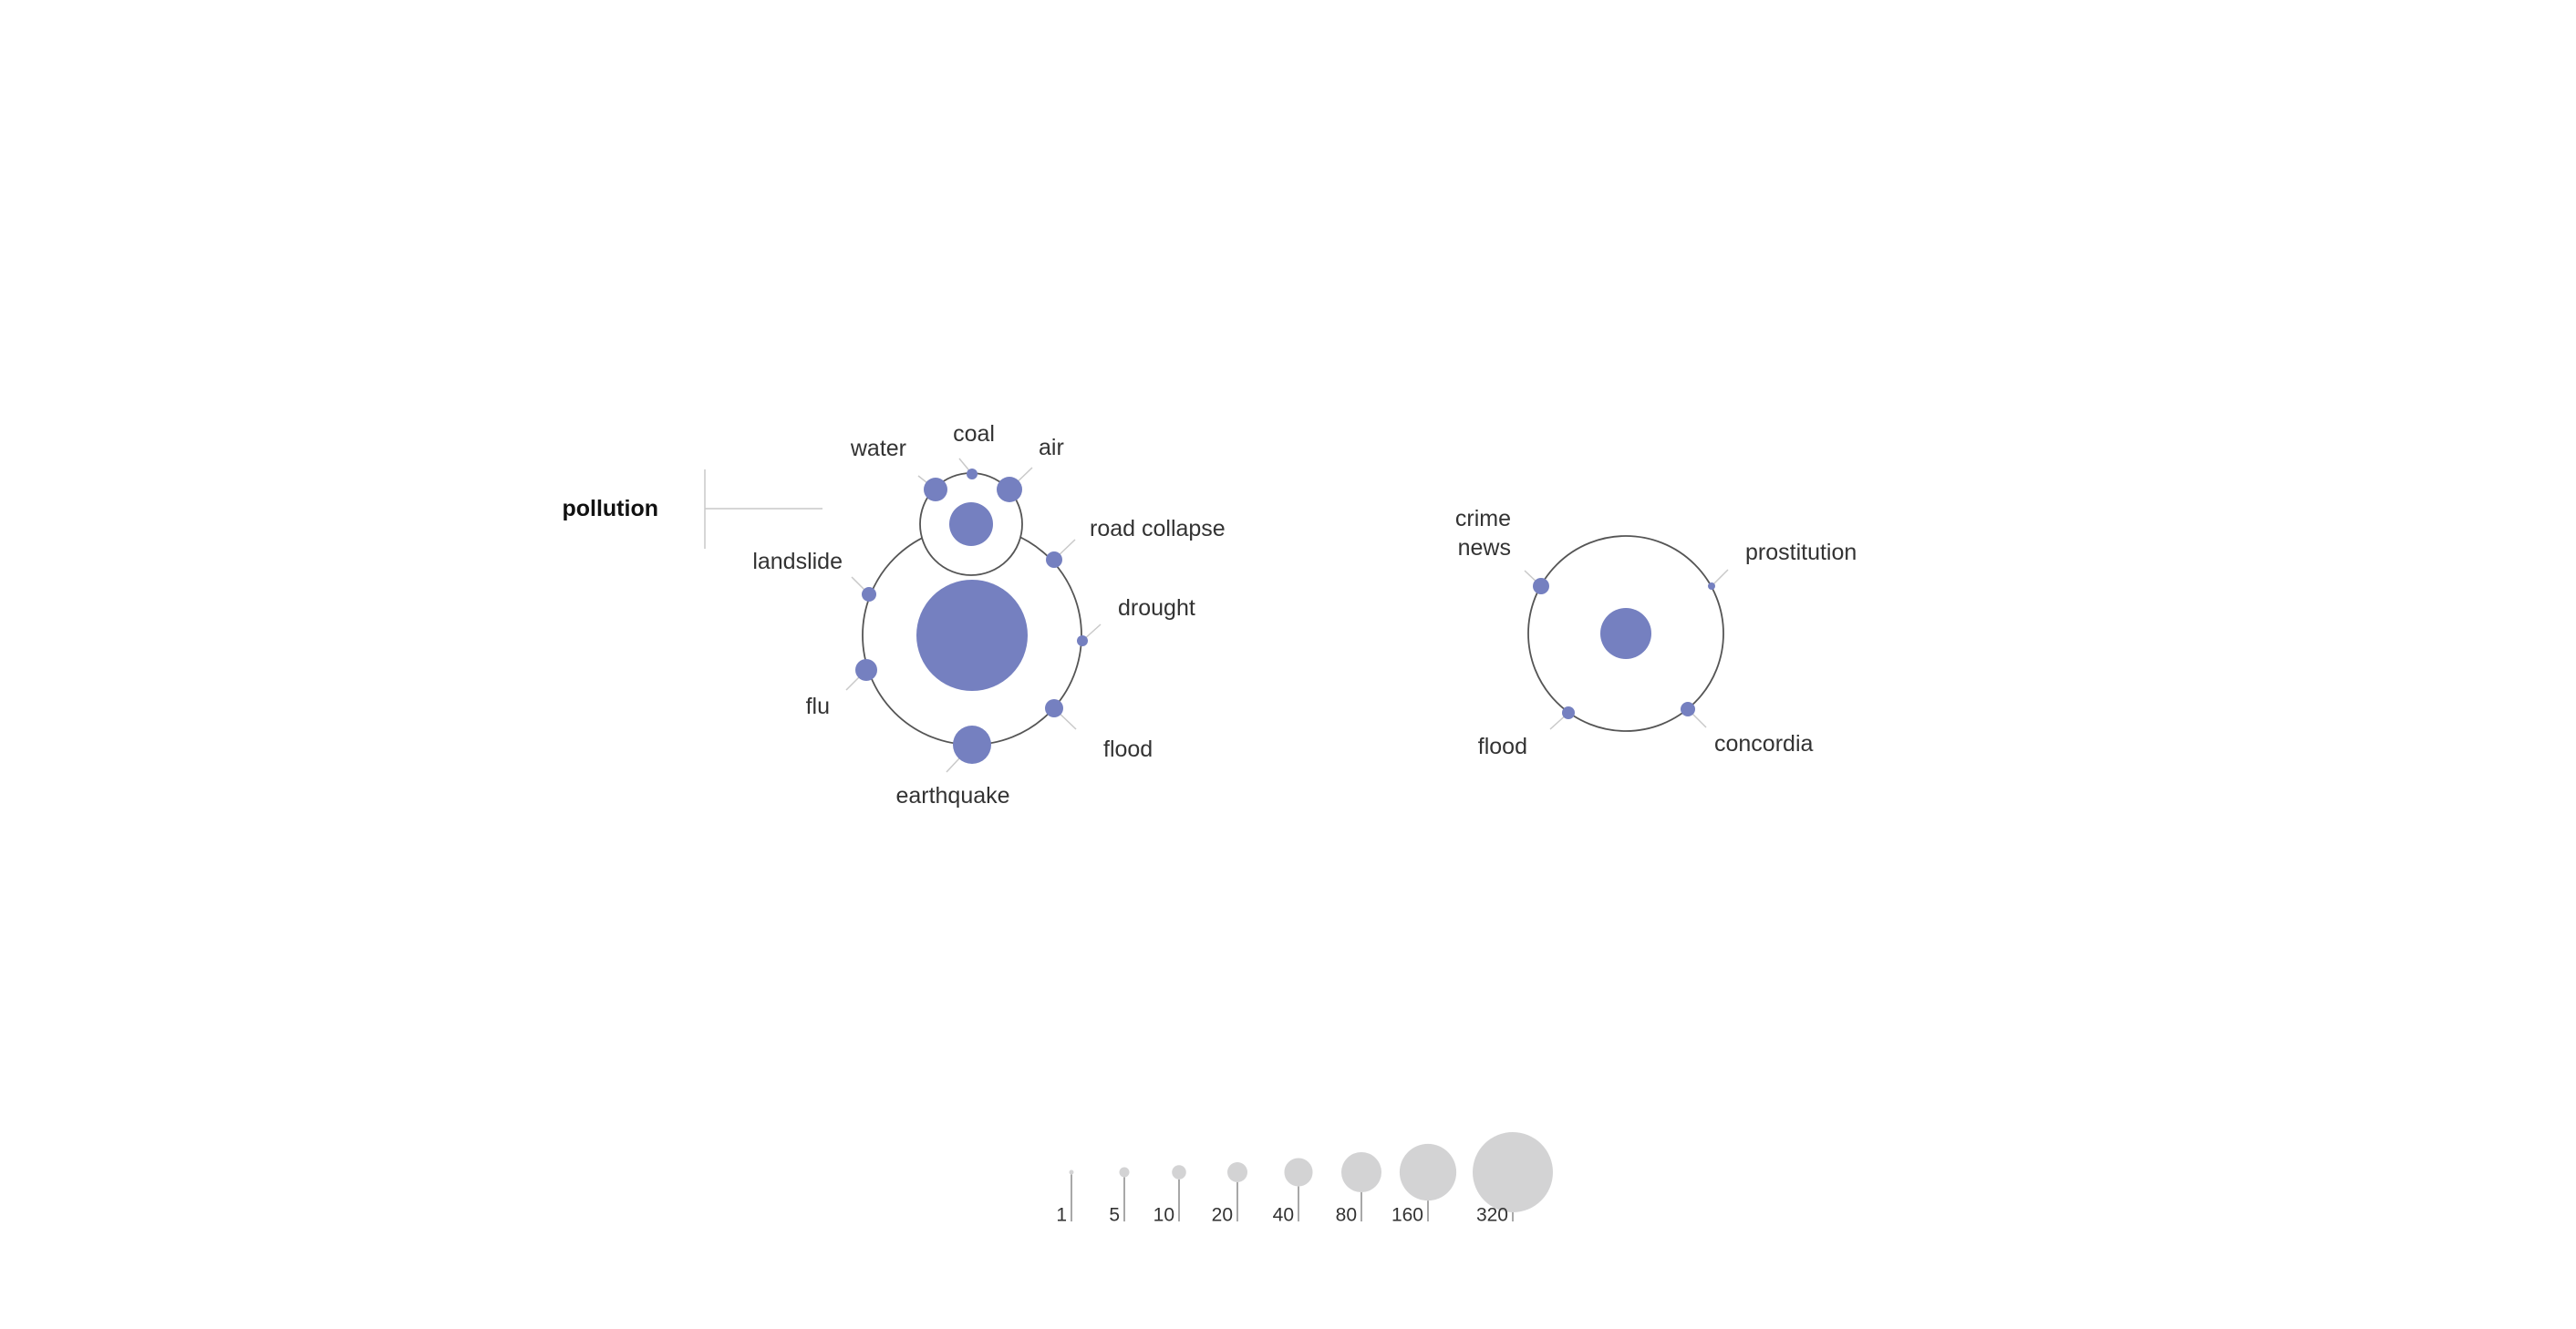  What do you see at coordinates (1293, 1192) in the screenshot?
I see `legend-item-40: 40` at bounding box center [1293, 1192].